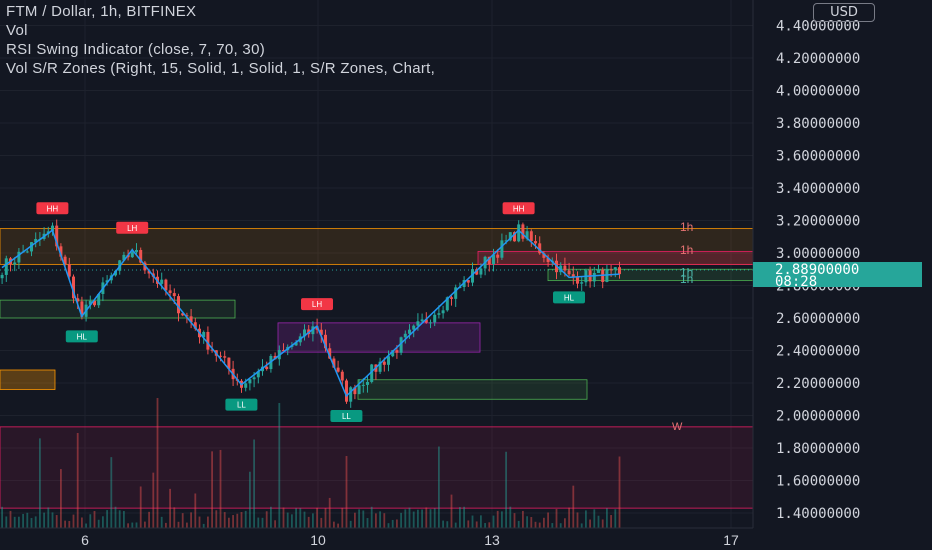 The height and width of the screenshot is (550, 932). What do you see at coordinates (136, 49) in the screenshot?
I see `rsi-indicator-label: RSI Swing Indicator (close, 7, 70, 30)` at bounding box center [136, 49].